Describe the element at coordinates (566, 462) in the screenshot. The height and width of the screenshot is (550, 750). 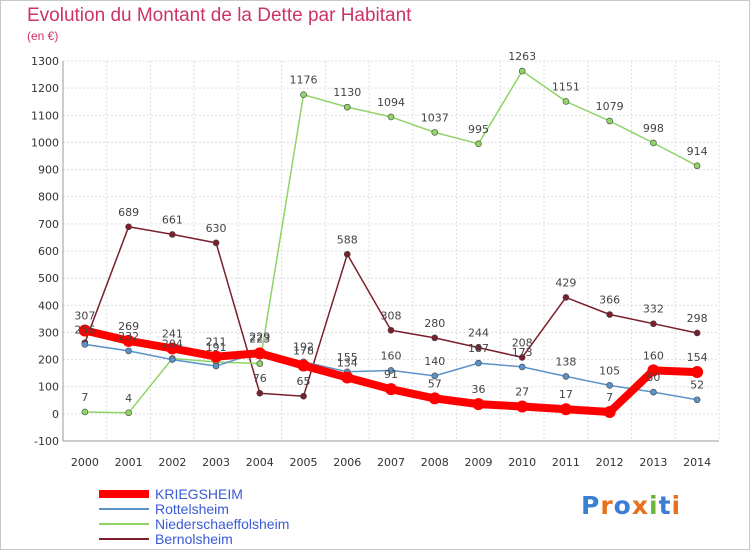
I see `x-tick-label: 2011` at that location.